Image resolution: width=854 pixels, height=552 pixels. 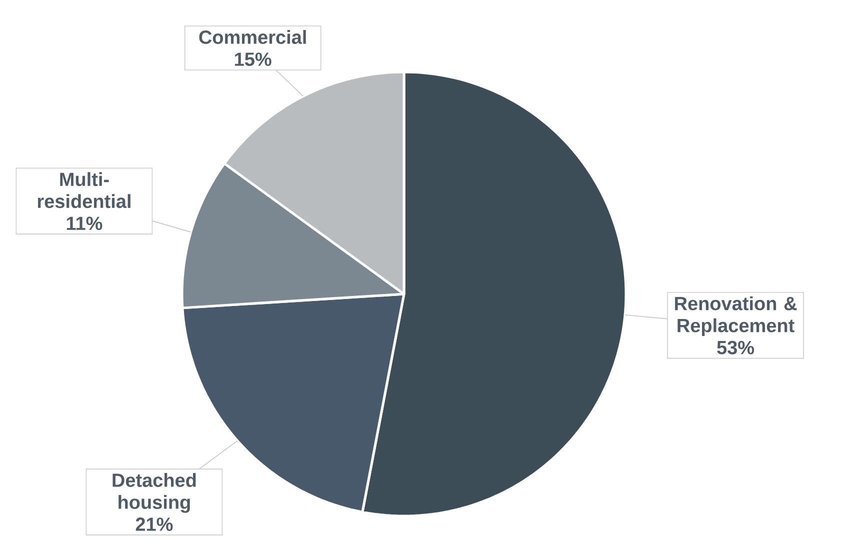 I want to click on data-label: 15%, so click(x=253, y=59).